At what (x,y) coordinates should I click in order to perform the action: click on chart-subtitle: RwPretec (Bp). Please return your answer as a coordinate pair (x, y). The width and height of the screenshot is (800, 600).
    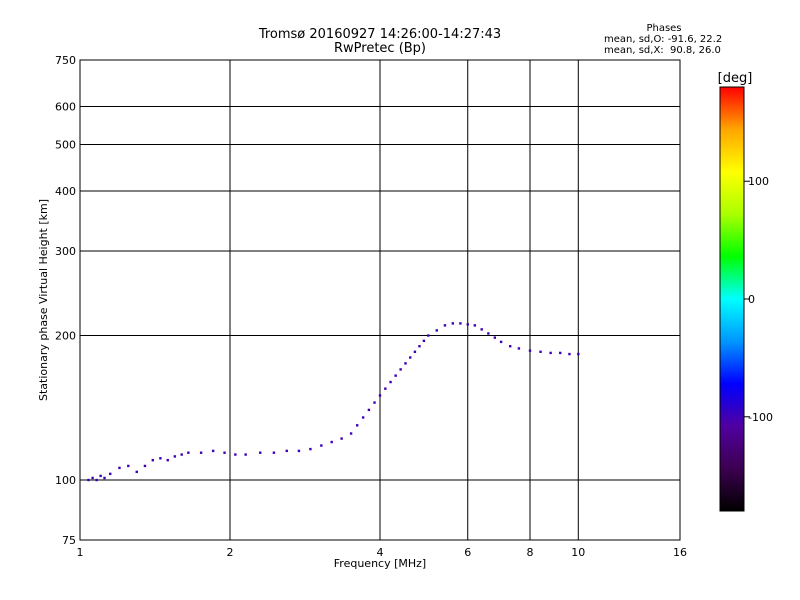
    Looking at the image, I should click on (380, 48).